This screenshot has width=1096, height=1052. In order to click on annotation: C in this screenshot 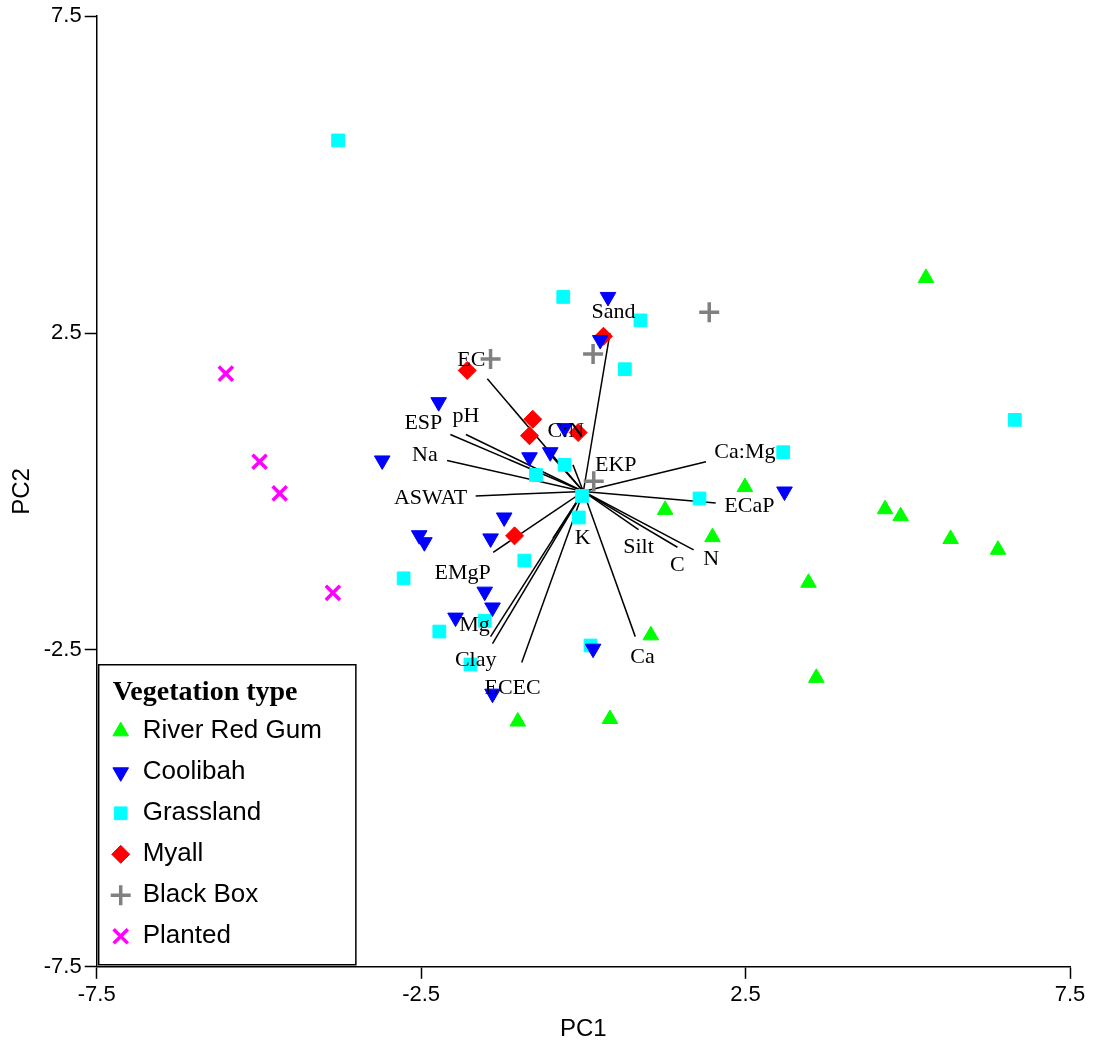, I will do `click(677, 564)`.